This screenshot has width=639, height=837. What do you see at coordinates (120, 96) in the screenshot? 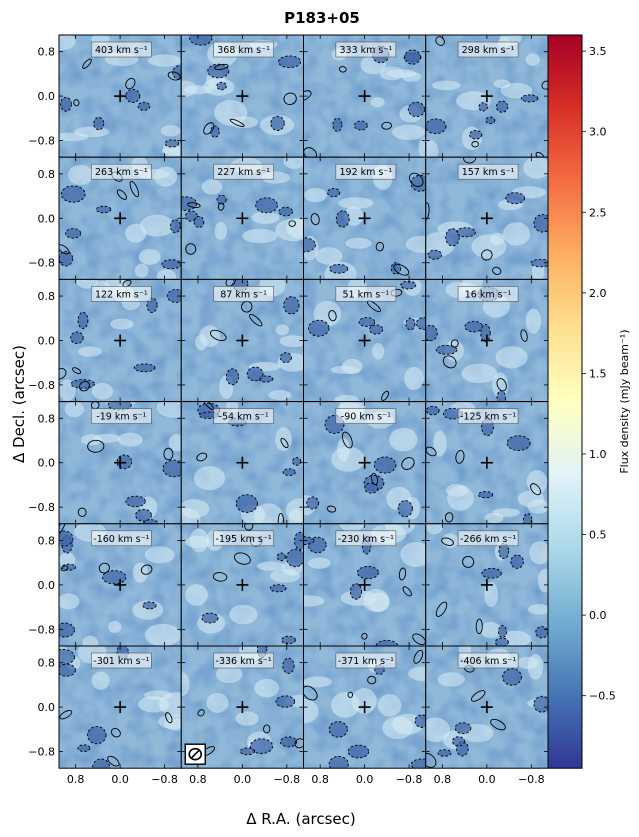
I see `panel: 403 km s⁻¹` at bounding box center [120, 96].